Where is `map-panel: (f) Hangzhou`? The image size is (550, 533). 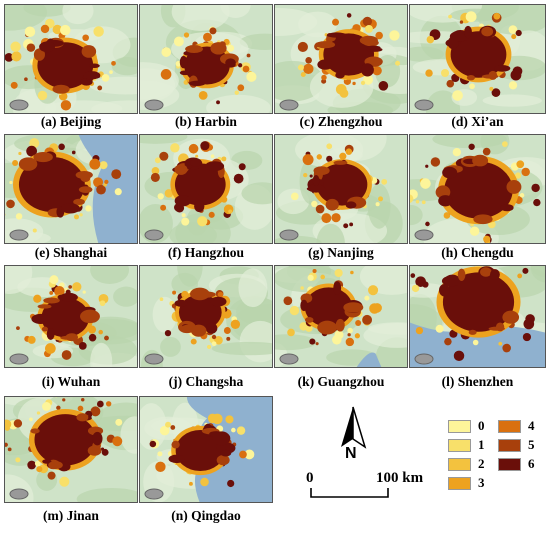
map-panel: (f) Hangzhou is located at coordinates (206, 199).